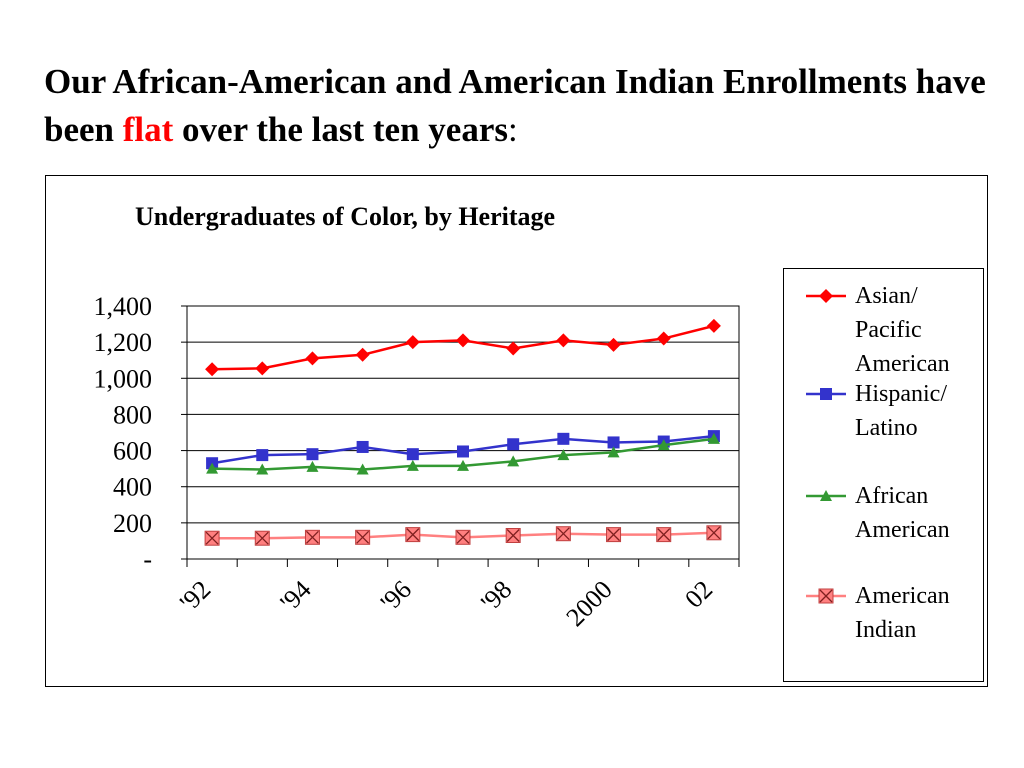  What do you see at coordinates (886, 296) in the screenshot?
I see `legend-label-line: Asian/` at bounding box center [886, 296].